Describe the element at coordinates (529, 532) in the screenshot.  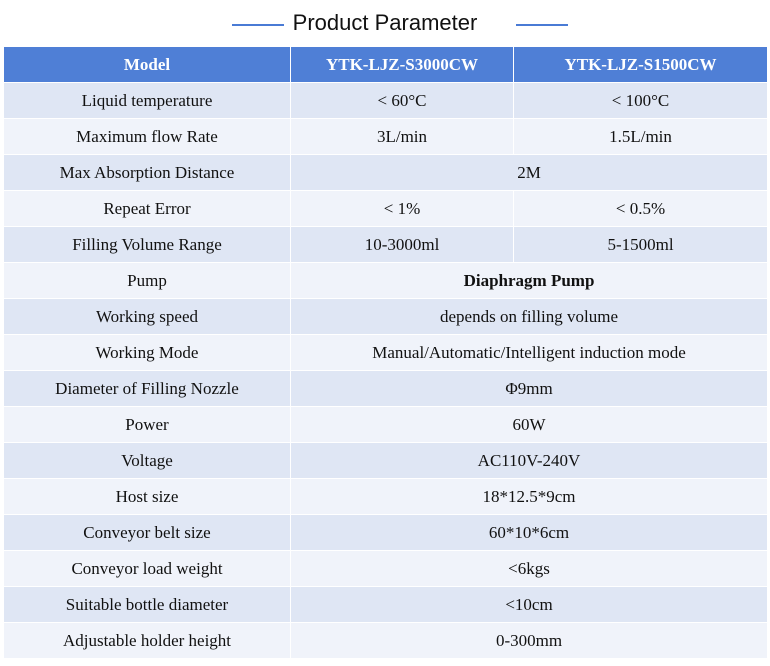
I see `row-value-shared: 60*10*6cm` at that location.